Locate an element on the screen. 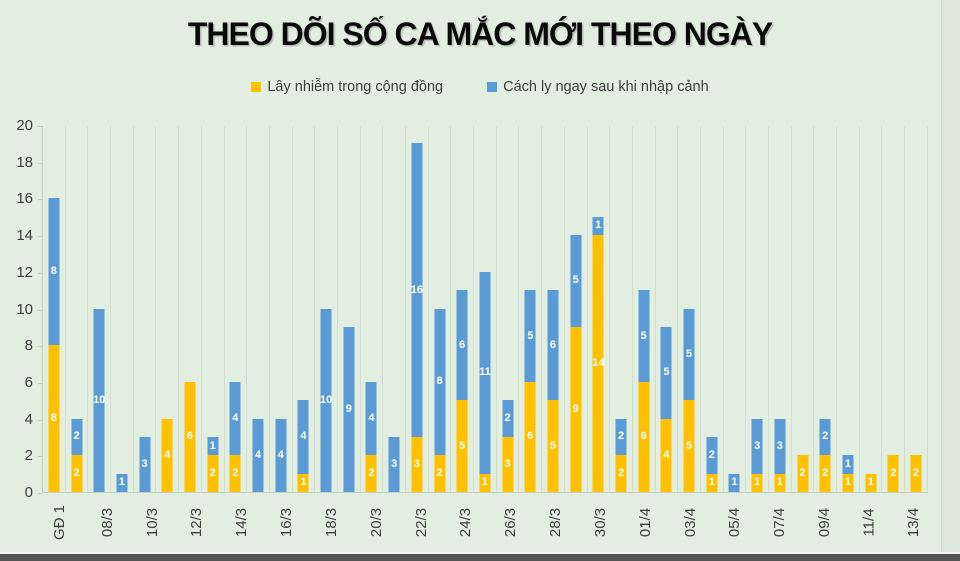  stacked-bar: 16 3 is located at coordinates (417, 317).